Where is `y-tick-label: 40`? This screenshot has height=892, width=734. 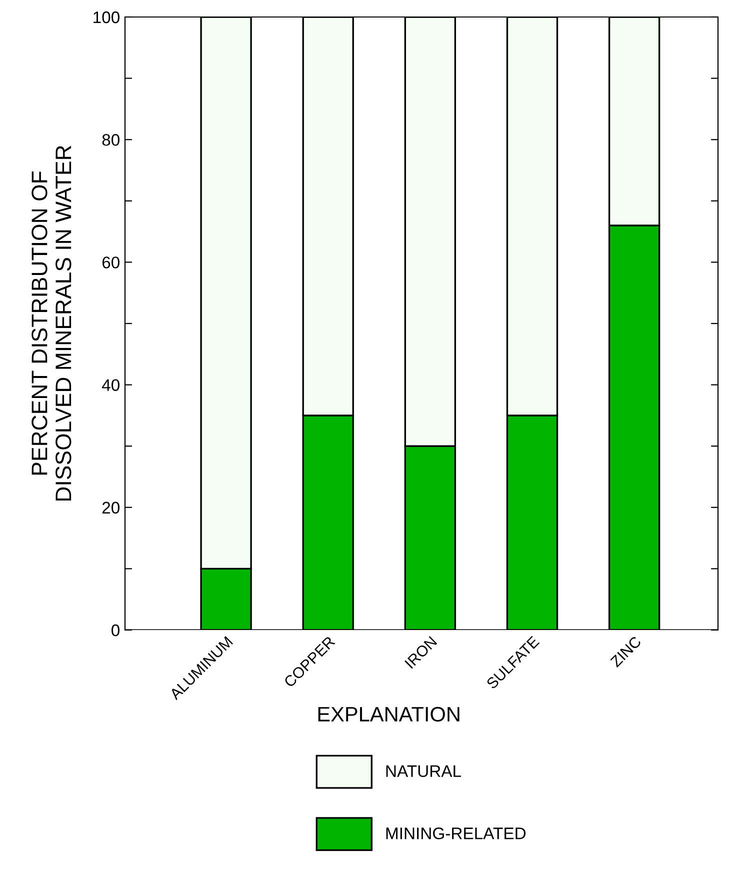 y-tick-label: 40 is located at coordinates (111, 385).